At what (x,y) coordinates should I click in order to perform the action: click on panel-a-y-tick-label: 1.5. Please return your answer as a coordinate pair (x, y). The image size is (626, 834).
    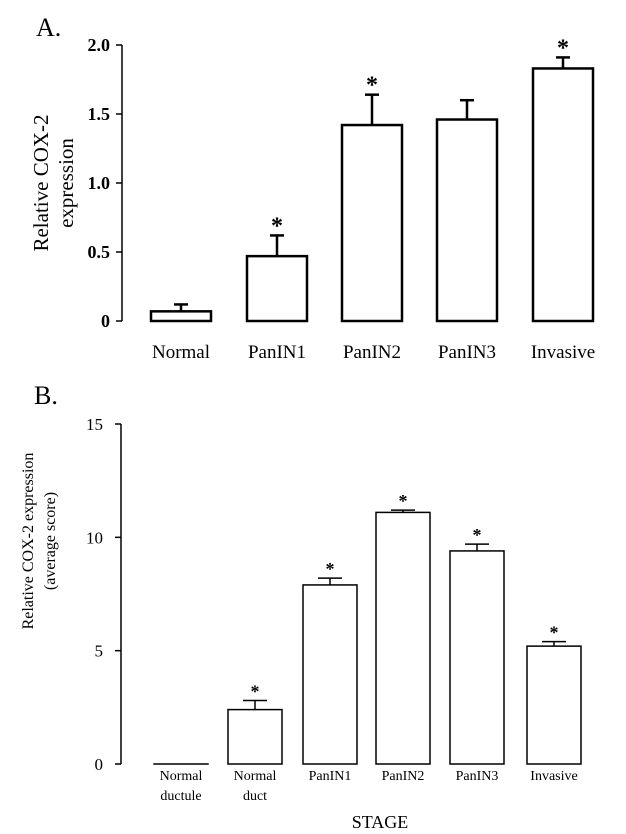
    Looking at the image, I should click on (99, 114).